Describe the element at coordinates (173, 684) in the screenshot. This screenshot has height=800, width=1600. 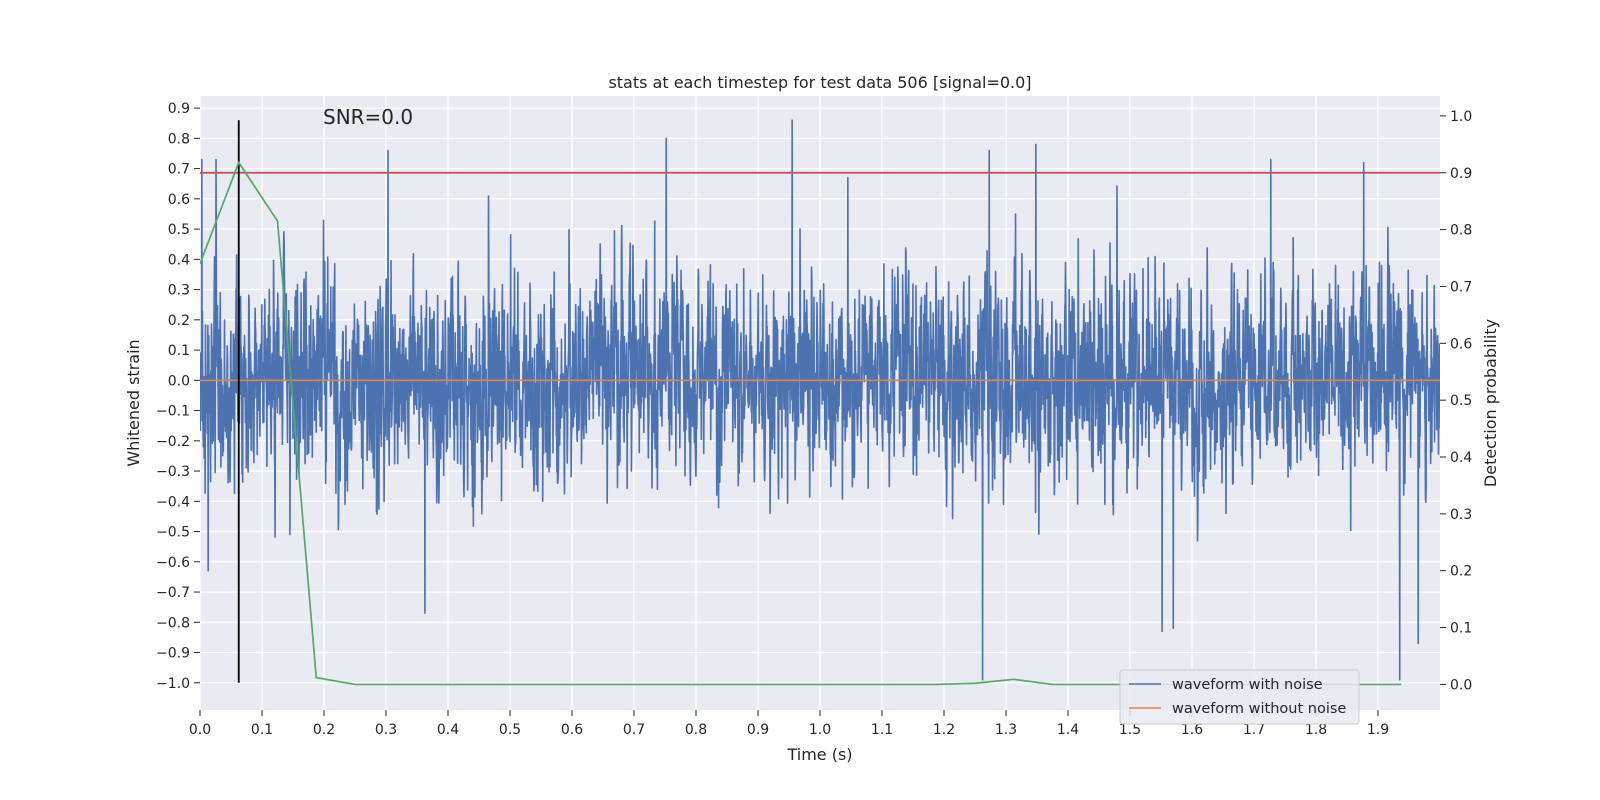
I see `y-tick-label: −1.0` at that location.